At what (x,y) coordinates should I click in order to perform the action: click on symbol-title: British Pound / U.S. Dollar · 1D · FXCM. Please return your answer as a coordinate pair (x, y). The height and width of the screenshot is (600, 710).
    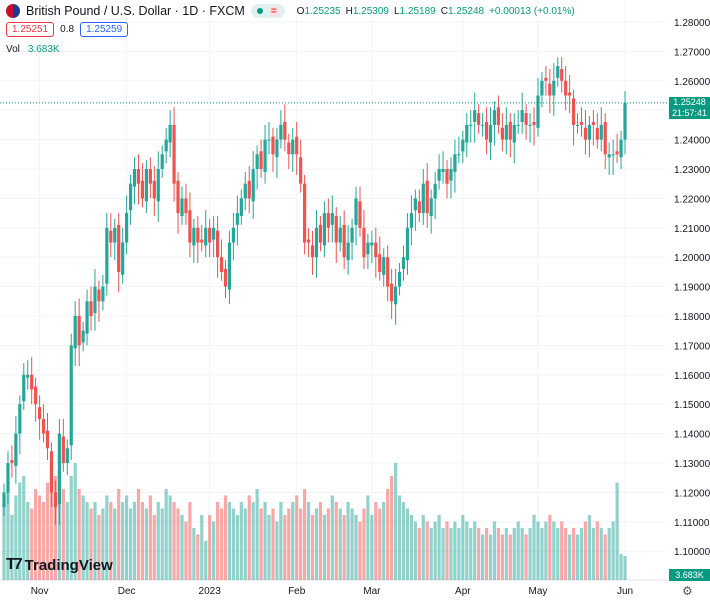
    Looking at the image, I should click on (135, 11).